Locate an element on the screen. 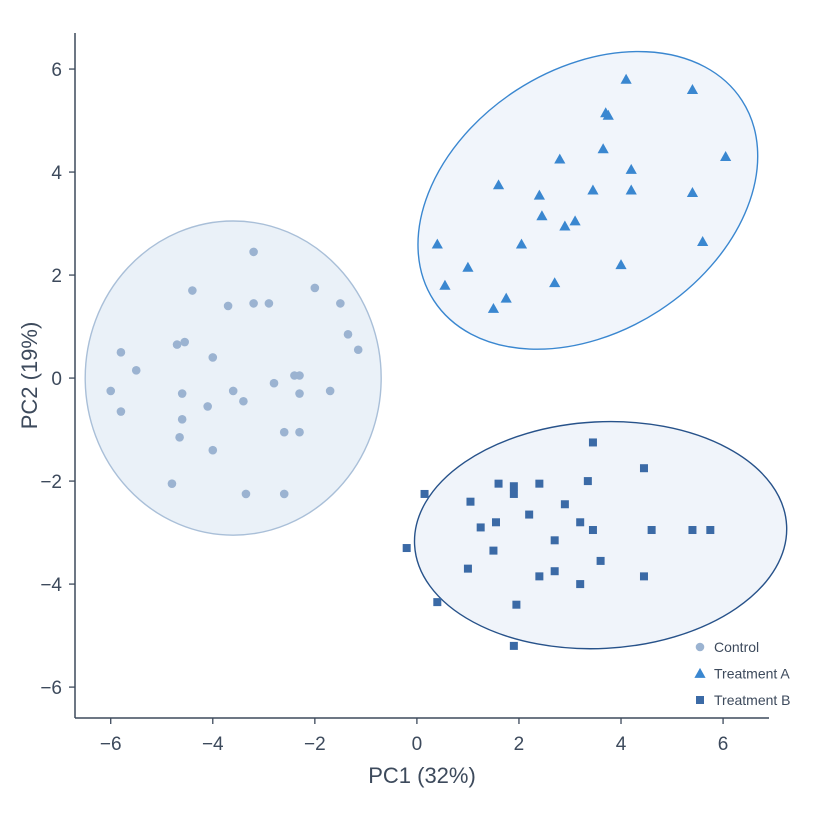  x-tick-label: −2 is located at coordinates (315, 744).